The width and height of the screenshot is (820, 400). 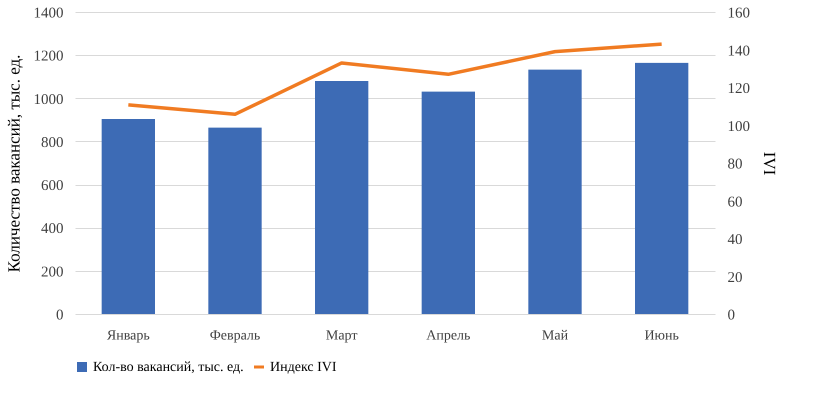 I want to click on y2-axis-title: IVI, so click(x=769, y=164).